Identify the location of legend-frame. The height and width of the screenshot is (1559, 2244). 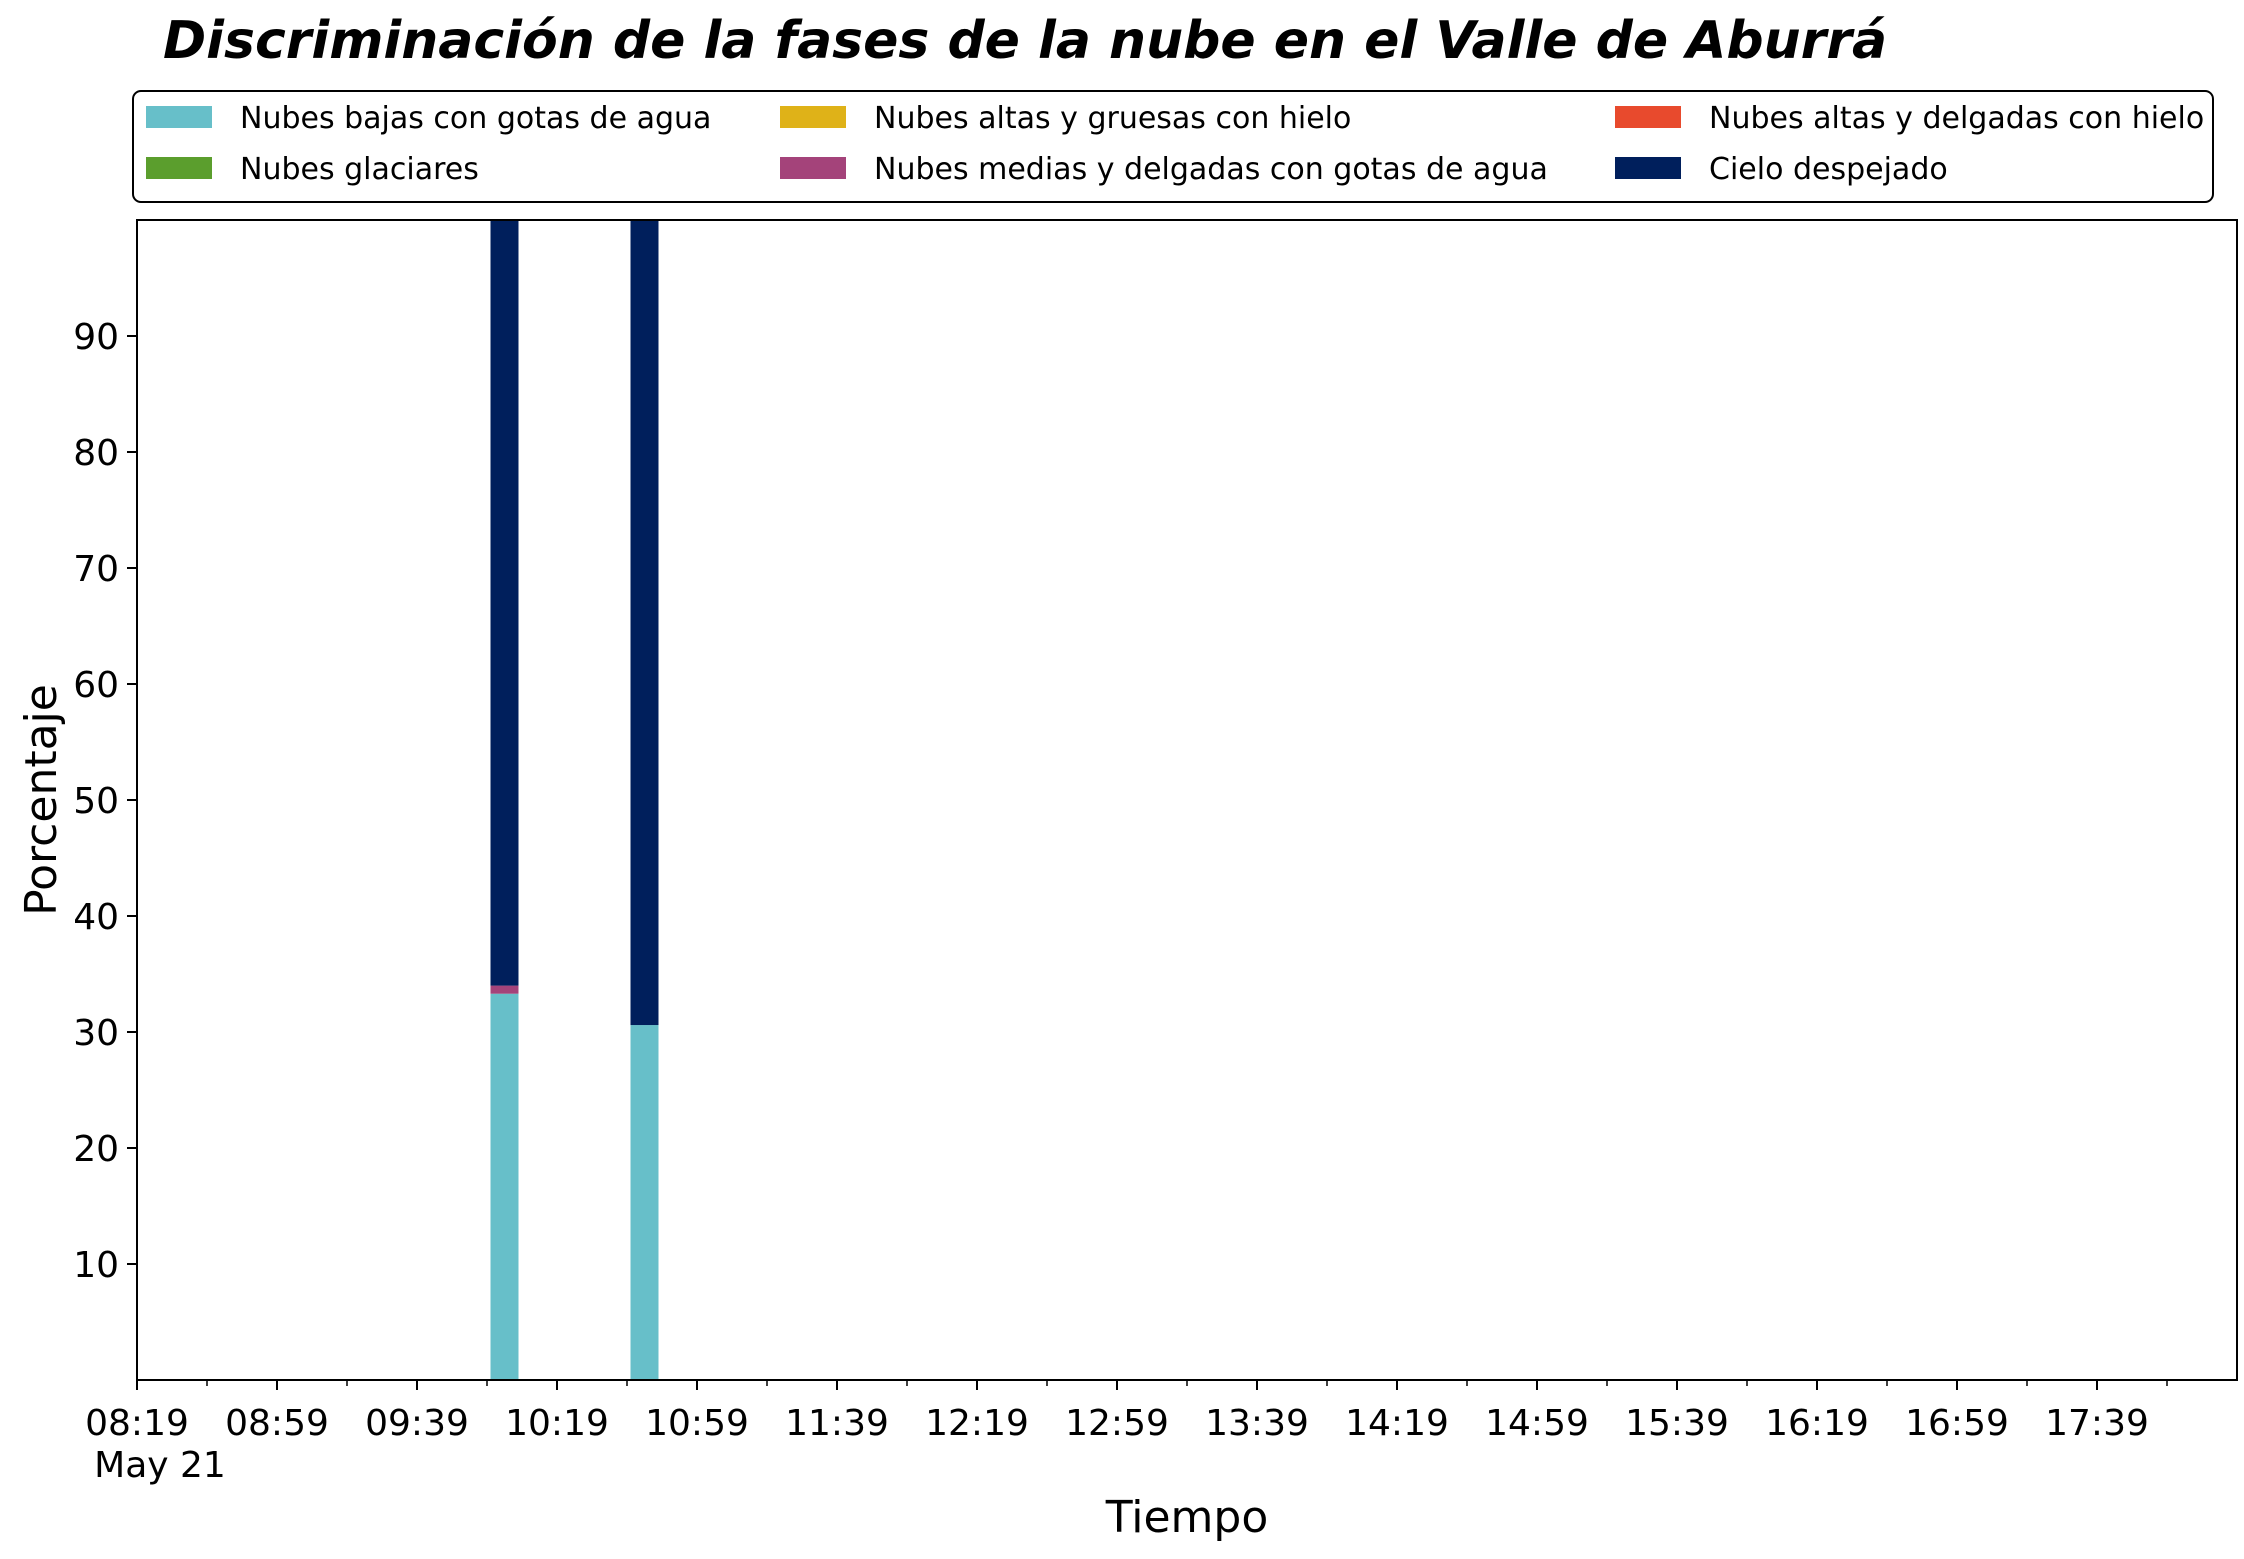
(1173, 146).